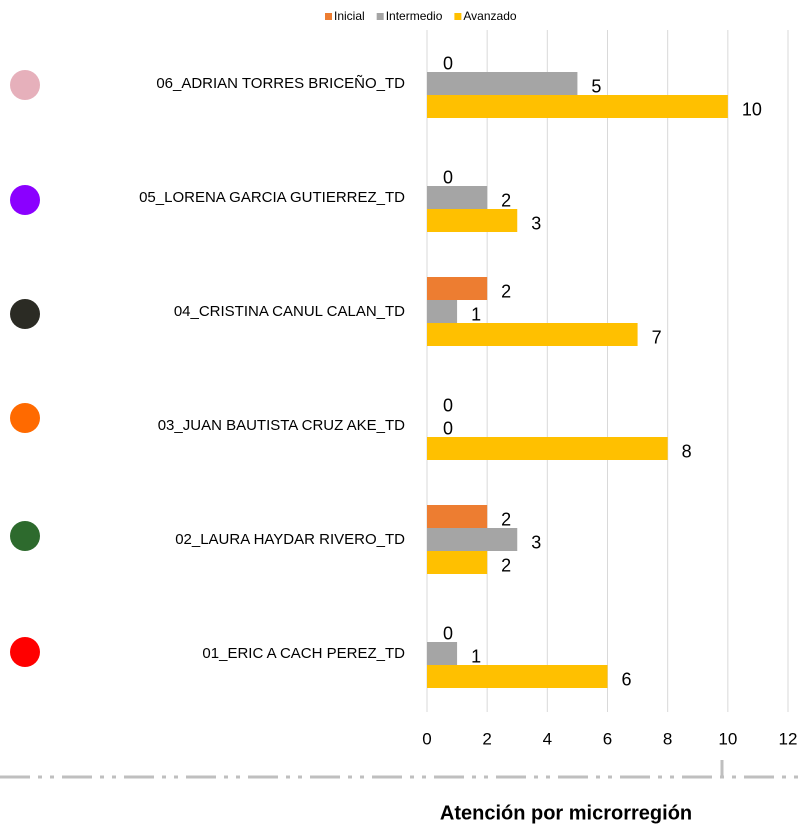 This screenshot has width=804, height=827. I want to click on x-tick-label: 0, so click(426, 738).